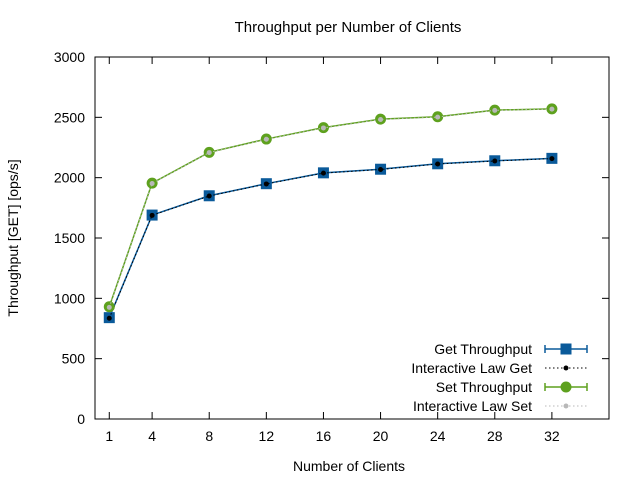  What do you see at coordinates (69, 57) in the screenshot?
I see `y-tick-label: 3000` at bounding box center [69, 57].